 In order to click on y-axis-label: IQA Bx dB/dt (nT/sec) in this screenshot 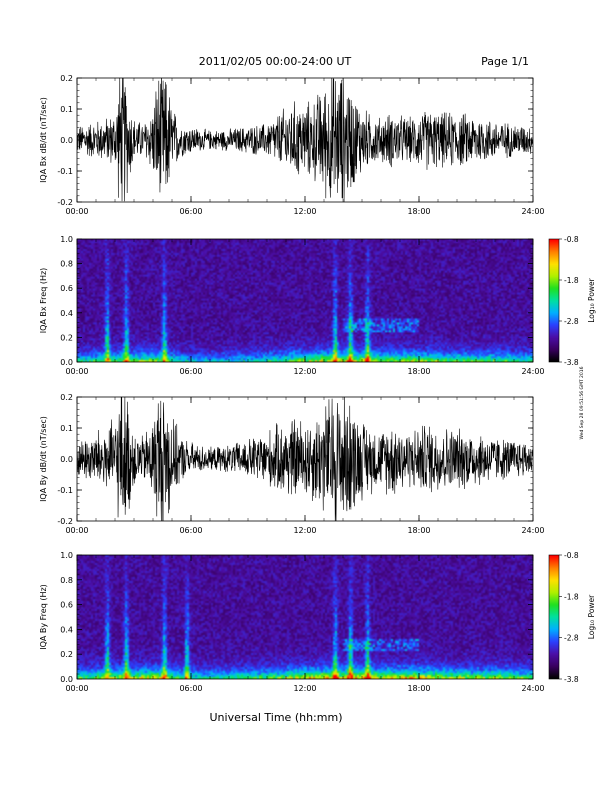, I will do `click(43, 140)`.